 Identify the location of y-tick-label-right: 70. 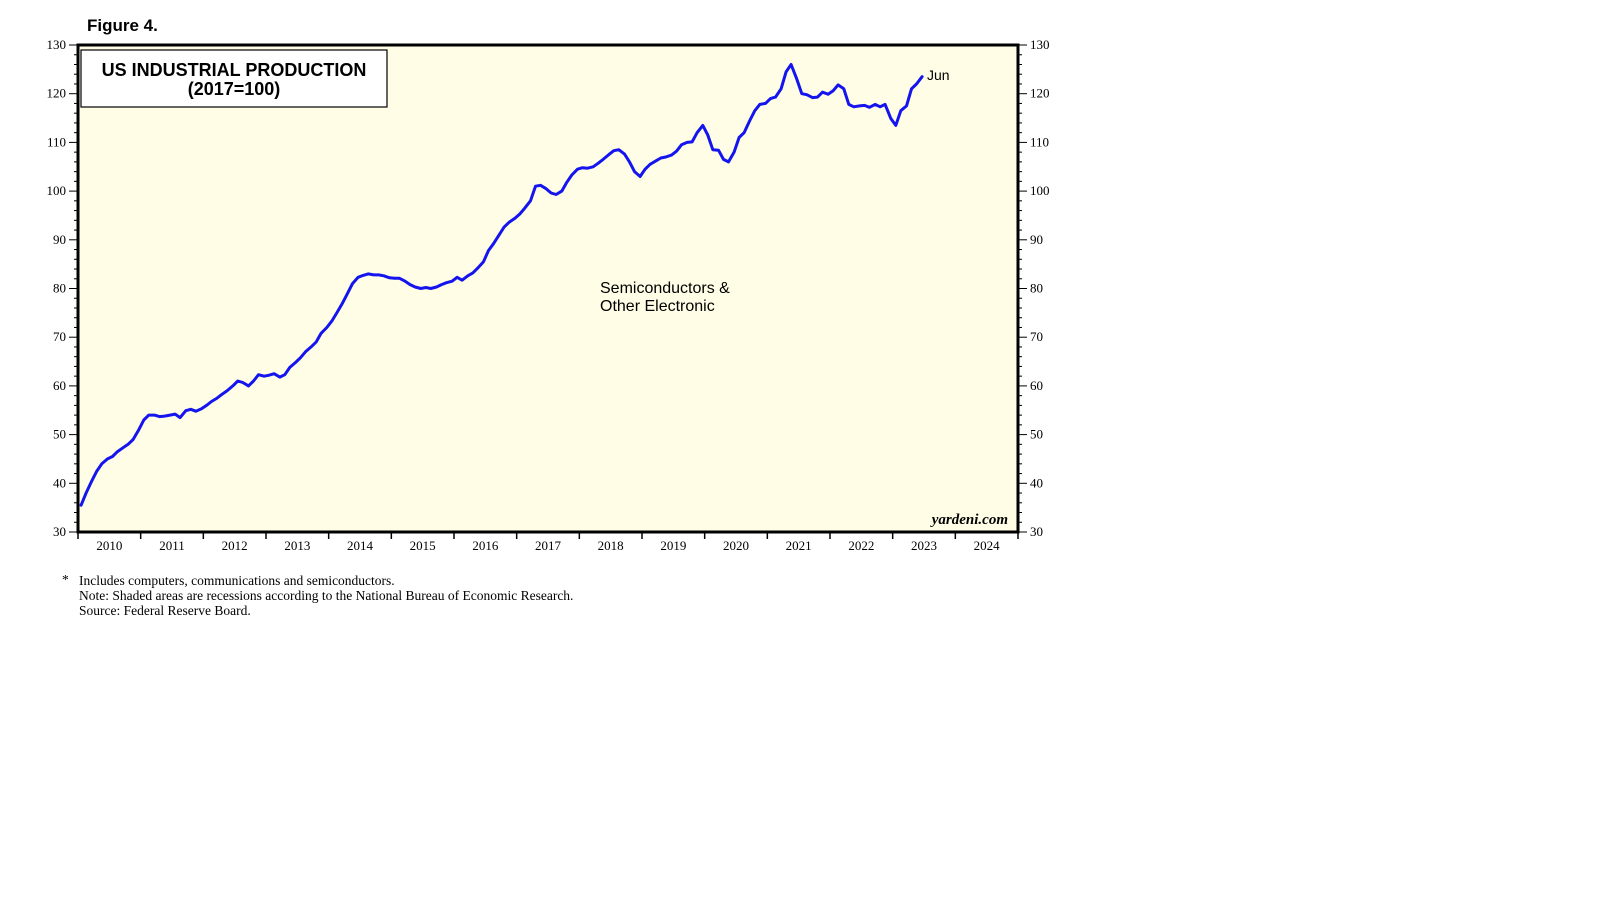
(1036, 336).